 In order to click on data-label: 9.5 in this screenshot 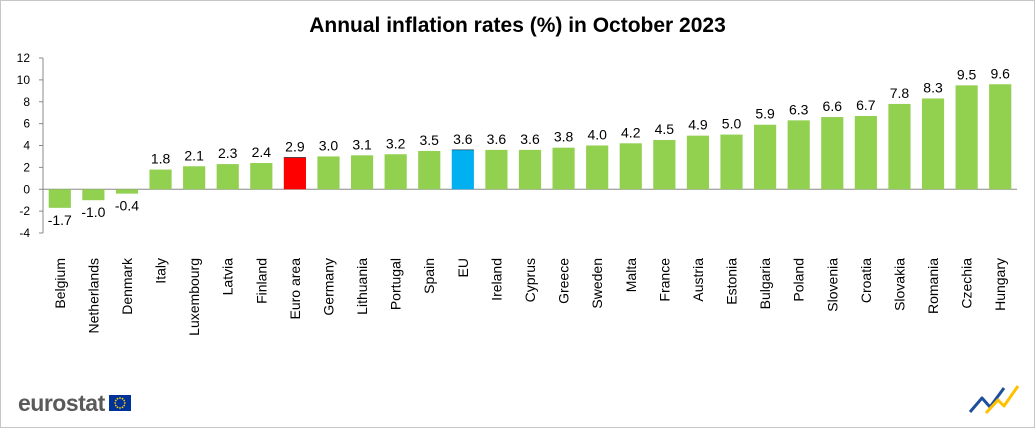, I will do `click(967, 74)`.